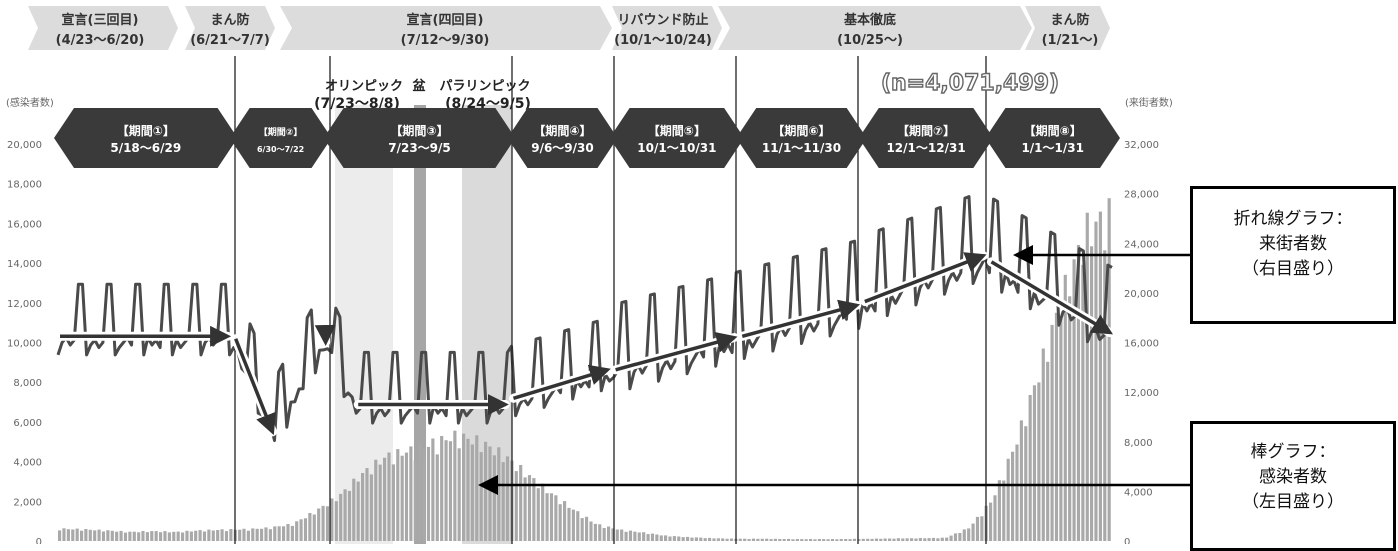 This screenshot has width=1398, height=551. What do you see at coordinates (27, 463) in the screenshot?
I see `left-tick-label: 4,000` at bounding box center [27, 463].